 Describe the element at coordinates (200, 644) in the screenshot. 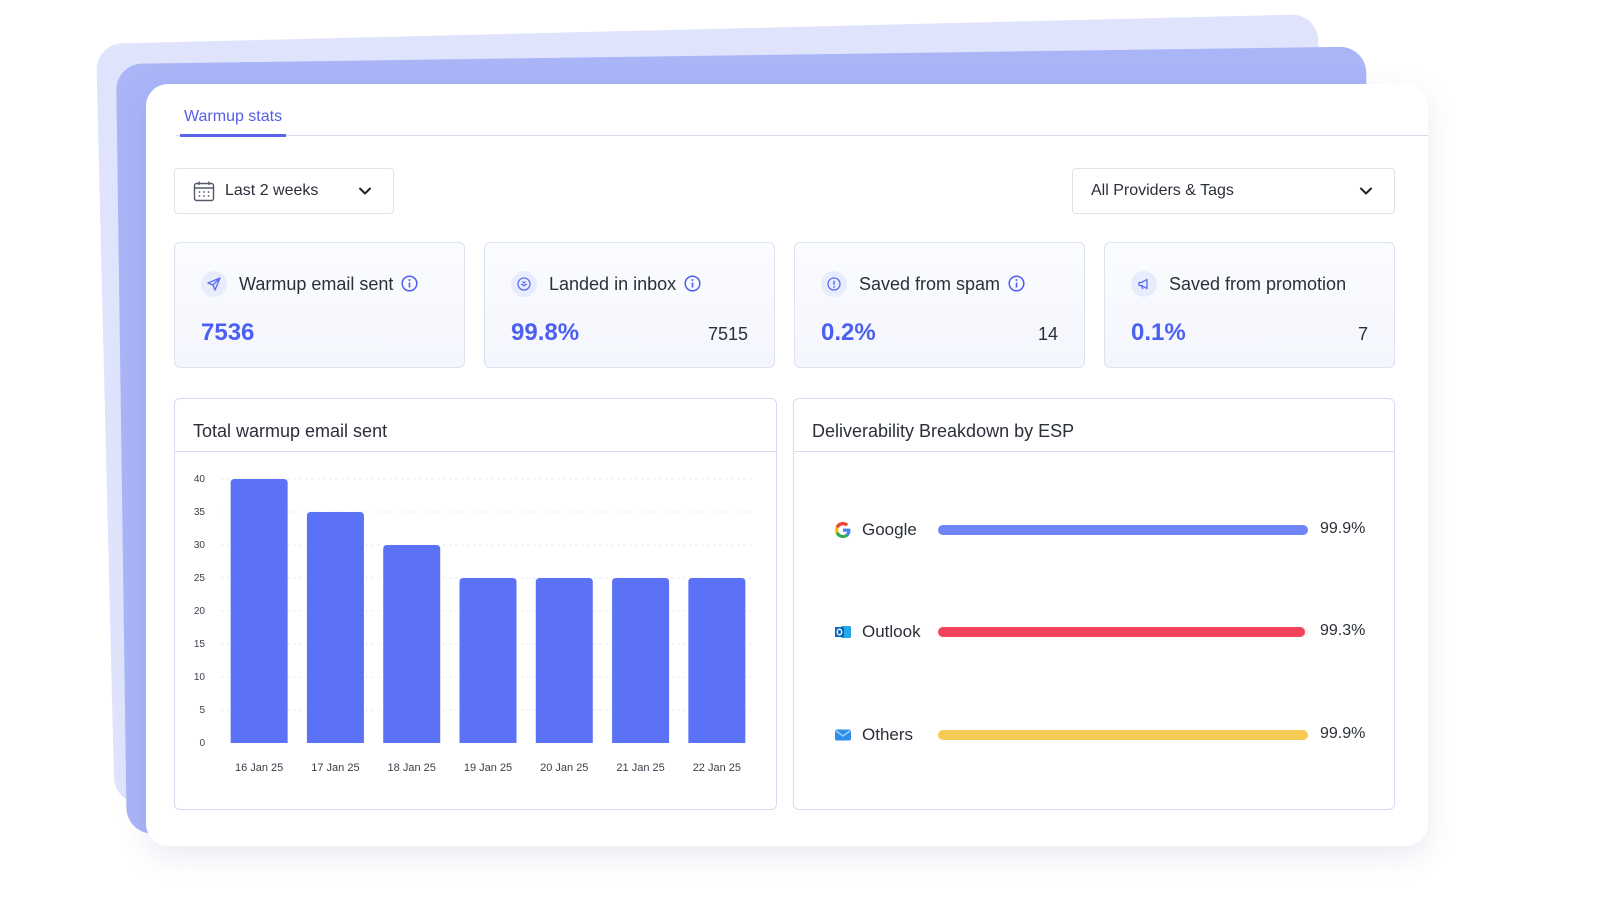

I see `y-tick-label: 15` at that location.